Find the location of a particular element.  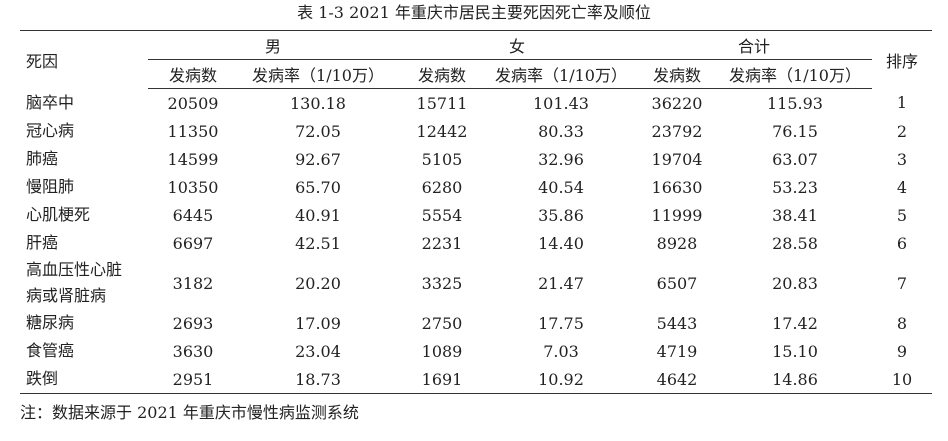

group-header: 女 is located at coordinates (517, 45).